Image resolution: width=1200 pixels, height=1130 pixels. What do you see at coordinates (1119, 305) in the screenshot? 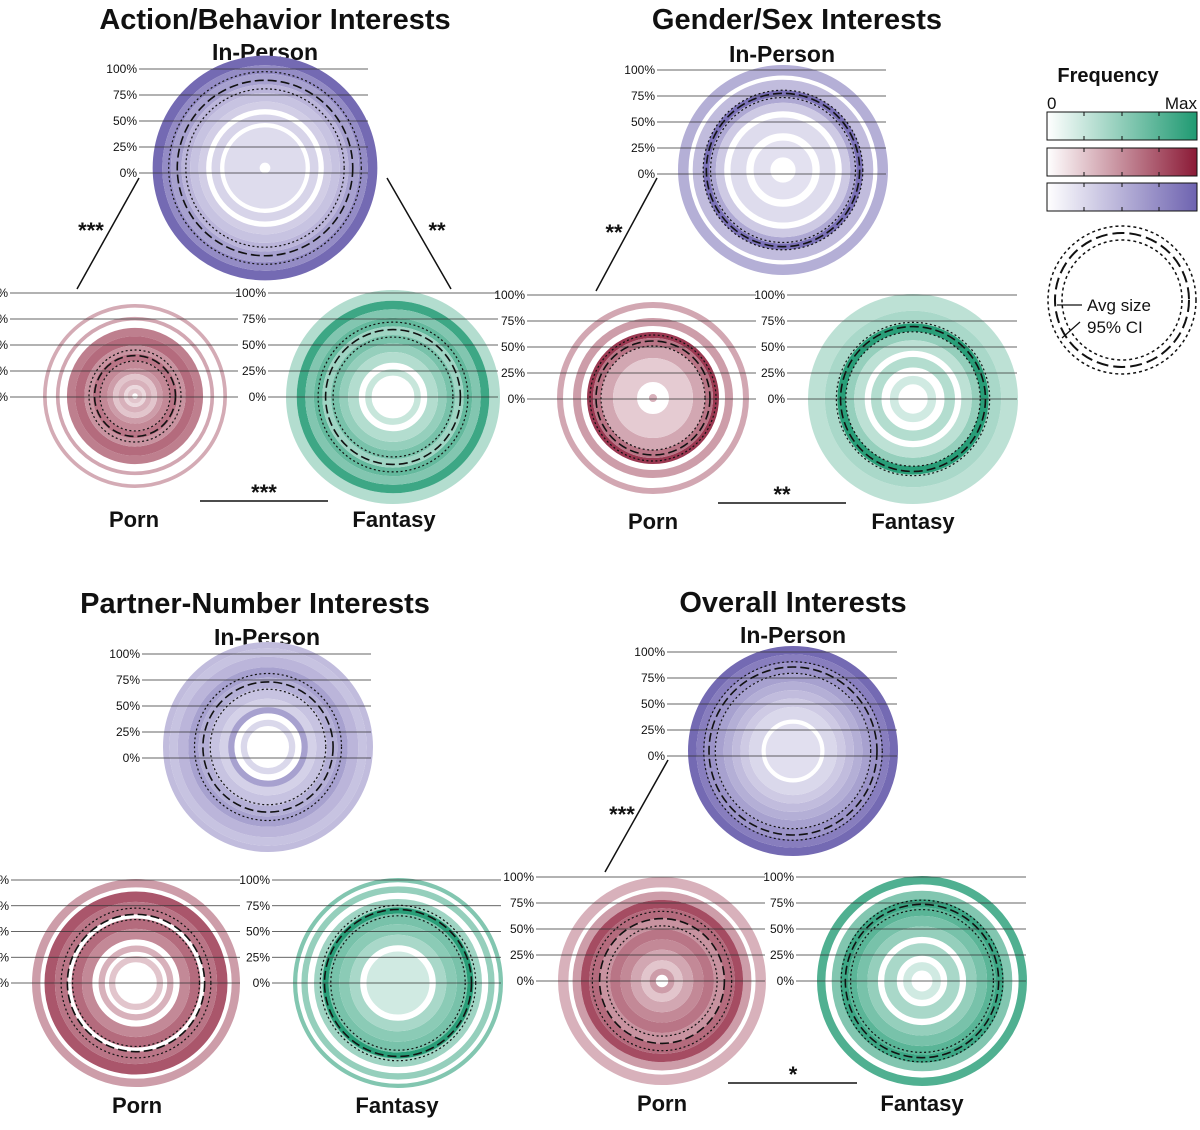
I see `legend-avg-label: Avg size` at bounding box center [1119, 305].